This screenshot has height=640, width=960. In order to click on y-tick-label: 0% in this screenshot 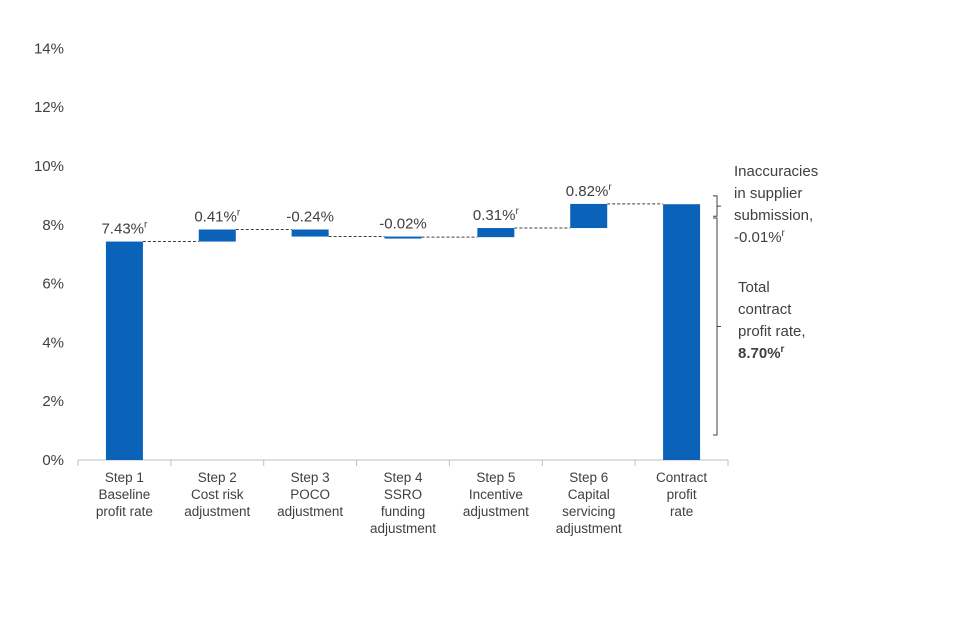, I will do `click(53, 460)`.